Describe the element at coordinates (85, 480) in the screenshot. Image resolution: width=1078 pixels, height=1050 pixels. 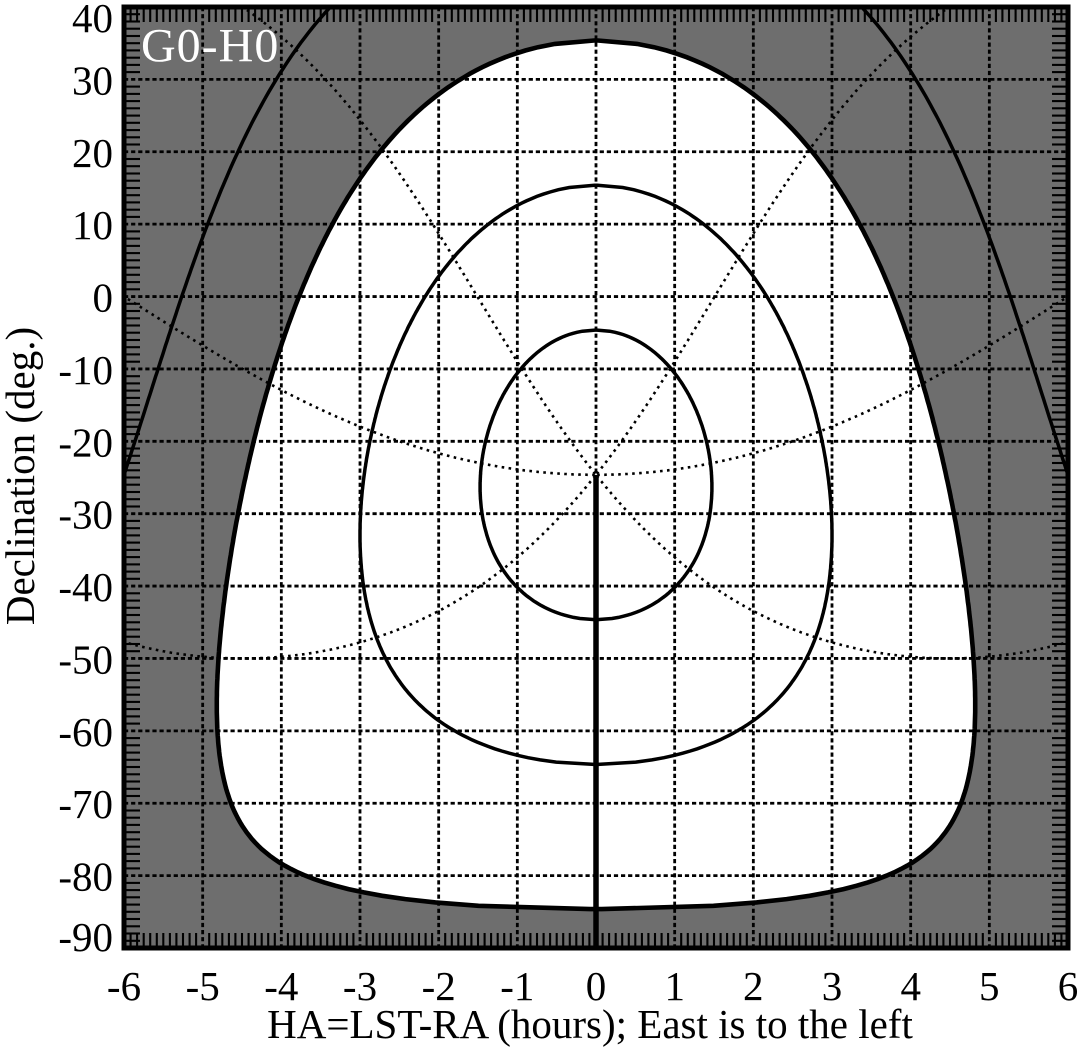
I see `y-tick-labels: 40 30 20 10 0 -10 -20 -30 -40 -50 -60 -70 -80 -90` at that location.